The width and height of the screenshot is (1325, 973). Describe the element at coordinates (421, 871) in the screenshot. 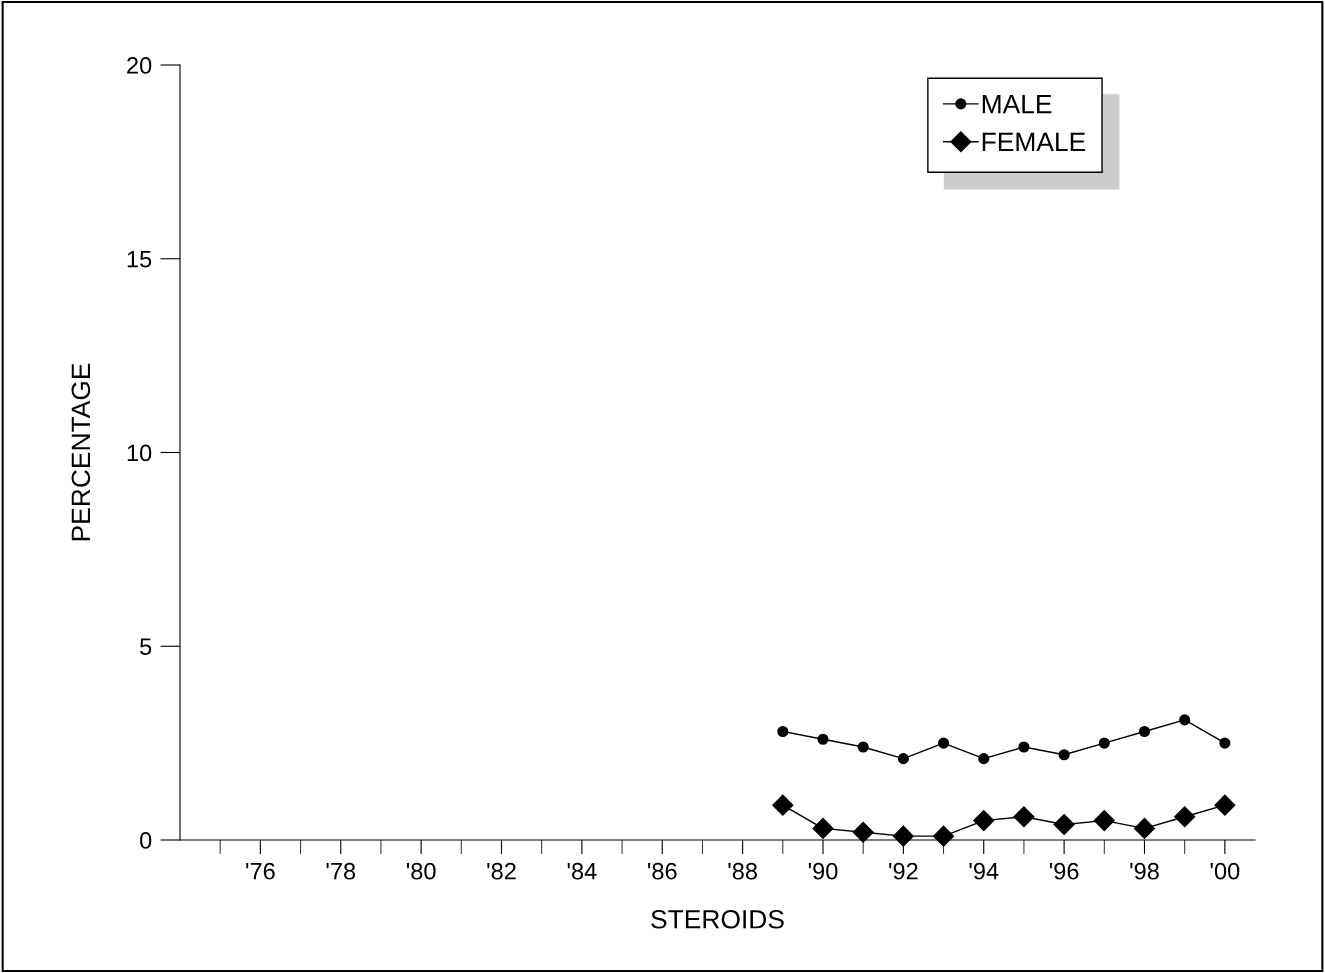

I see `x-tick-label: '80` at that location.